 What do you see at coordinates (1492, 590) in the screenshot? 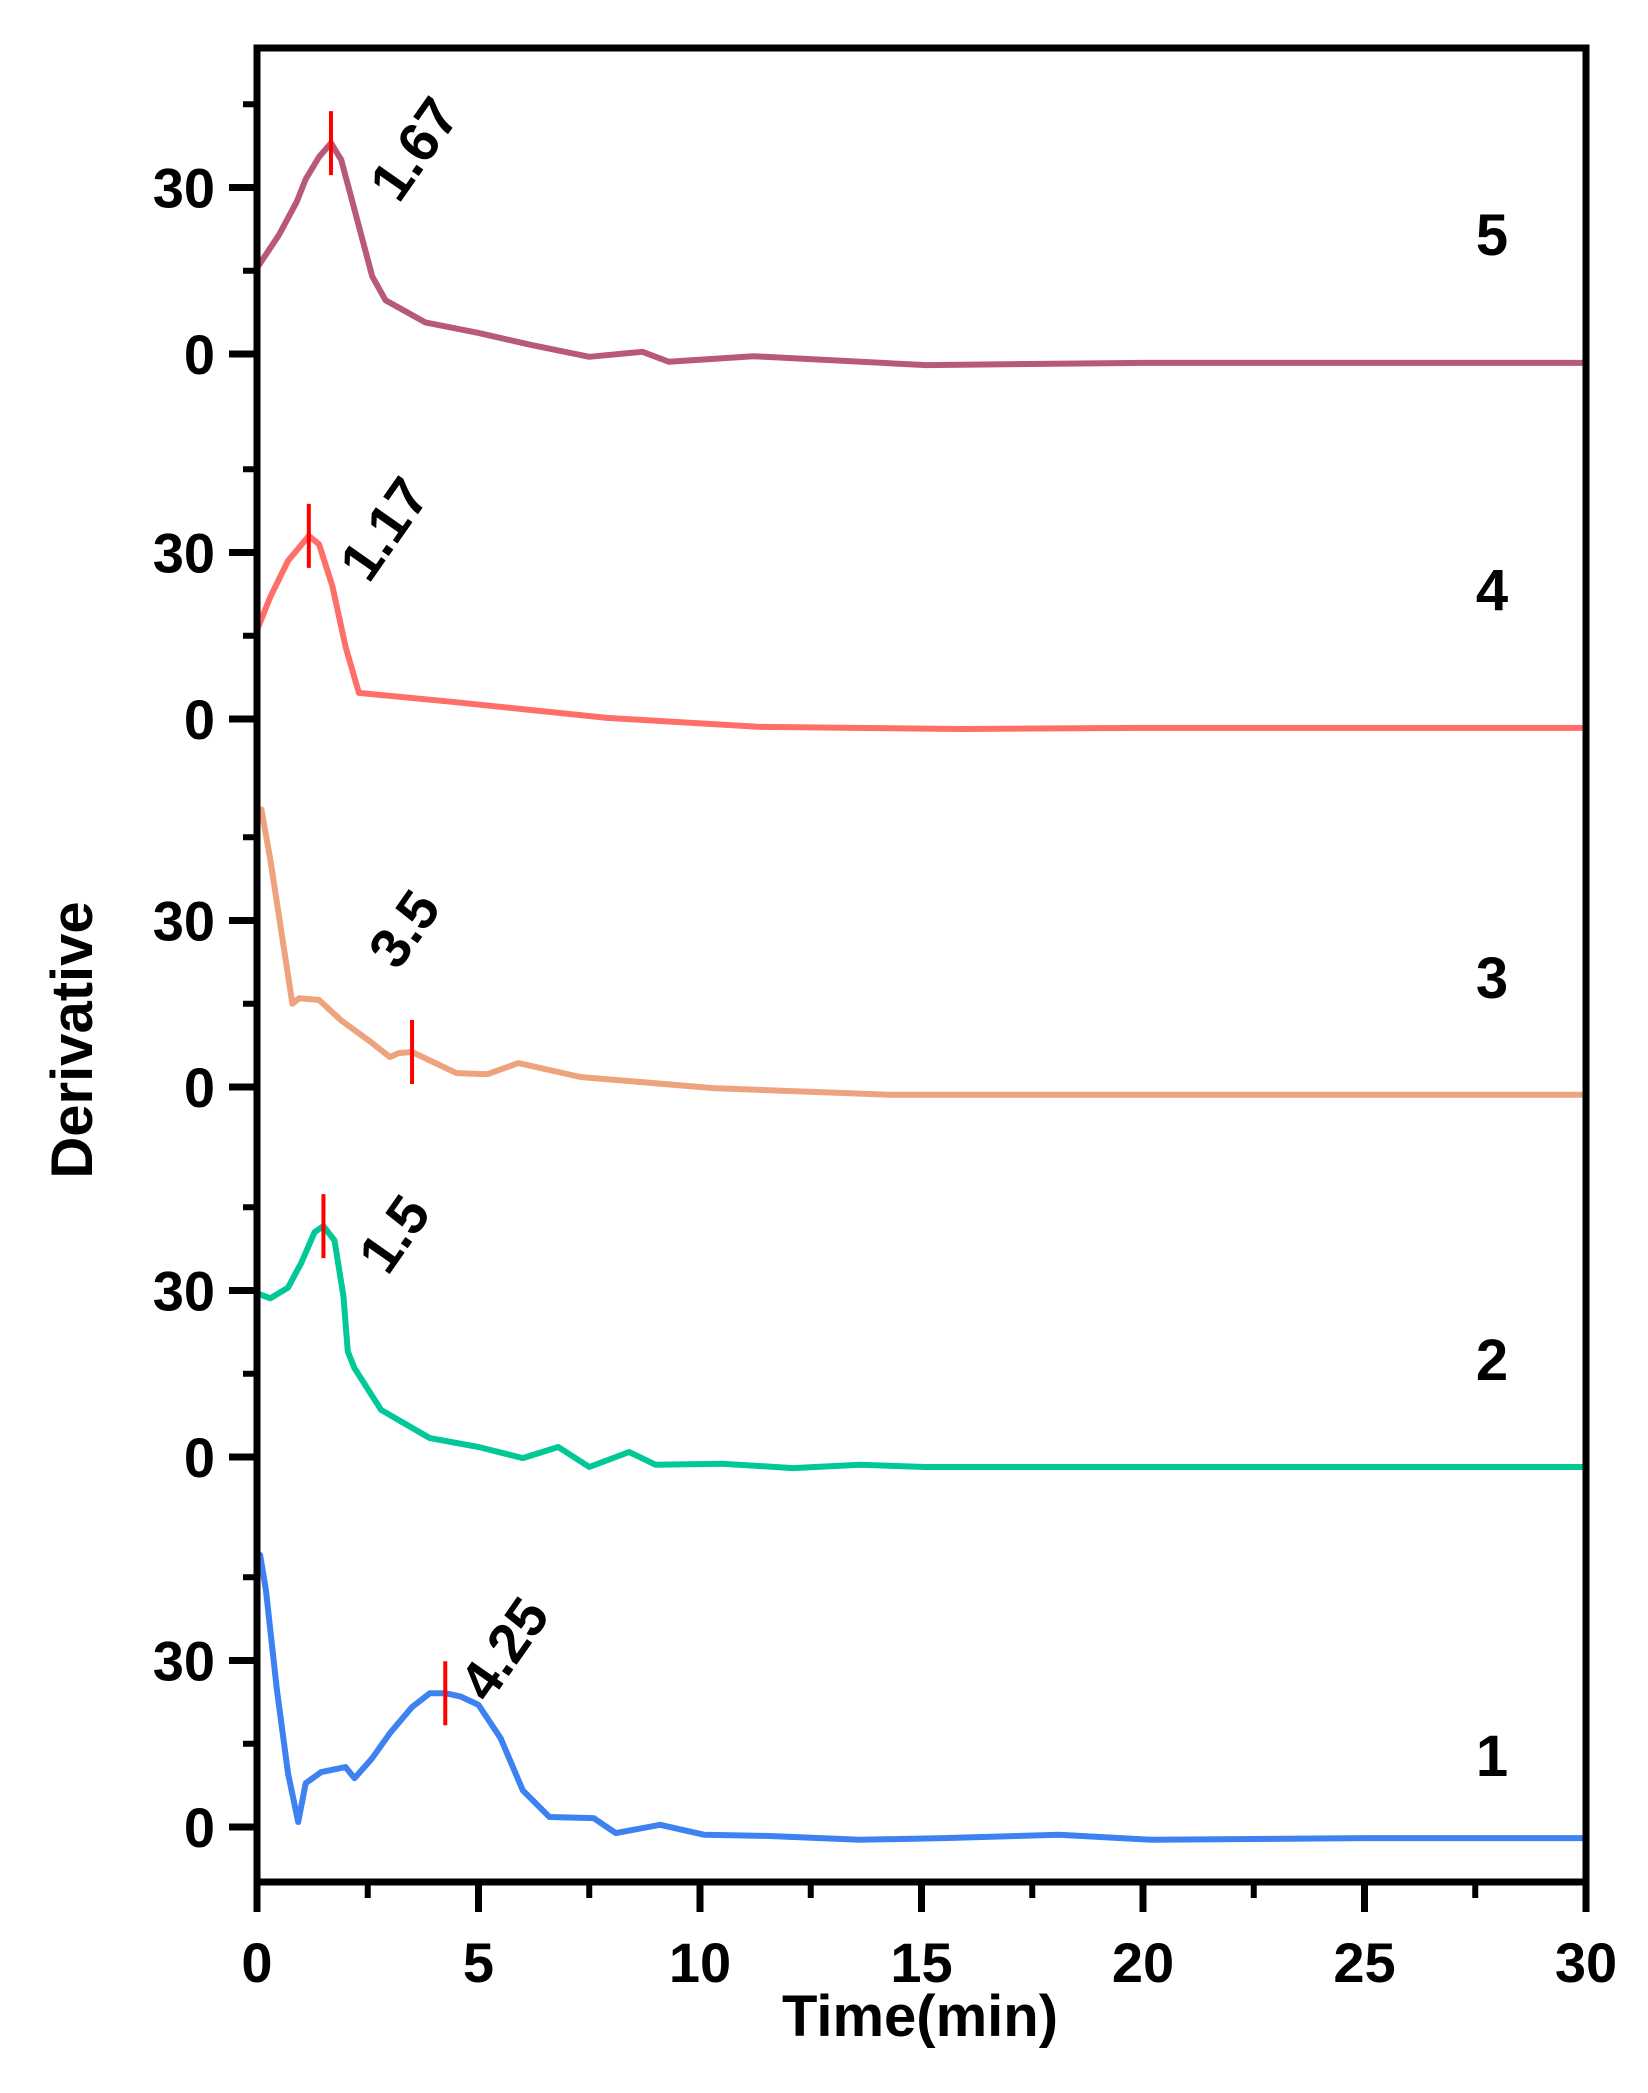
I see `series-number-label-4: 4` at bounding box center [1492, 590].